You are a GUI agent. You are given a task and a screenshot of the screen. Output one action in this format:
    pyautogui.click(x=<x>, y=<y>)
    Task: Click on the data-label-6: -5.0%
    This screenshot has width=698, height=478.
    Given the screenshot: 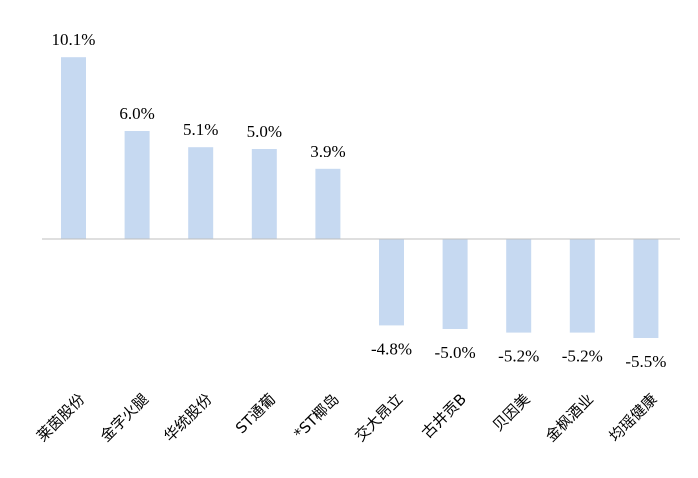 What is the action you would take?
    pyautogui.click(x=455, y=352)
    